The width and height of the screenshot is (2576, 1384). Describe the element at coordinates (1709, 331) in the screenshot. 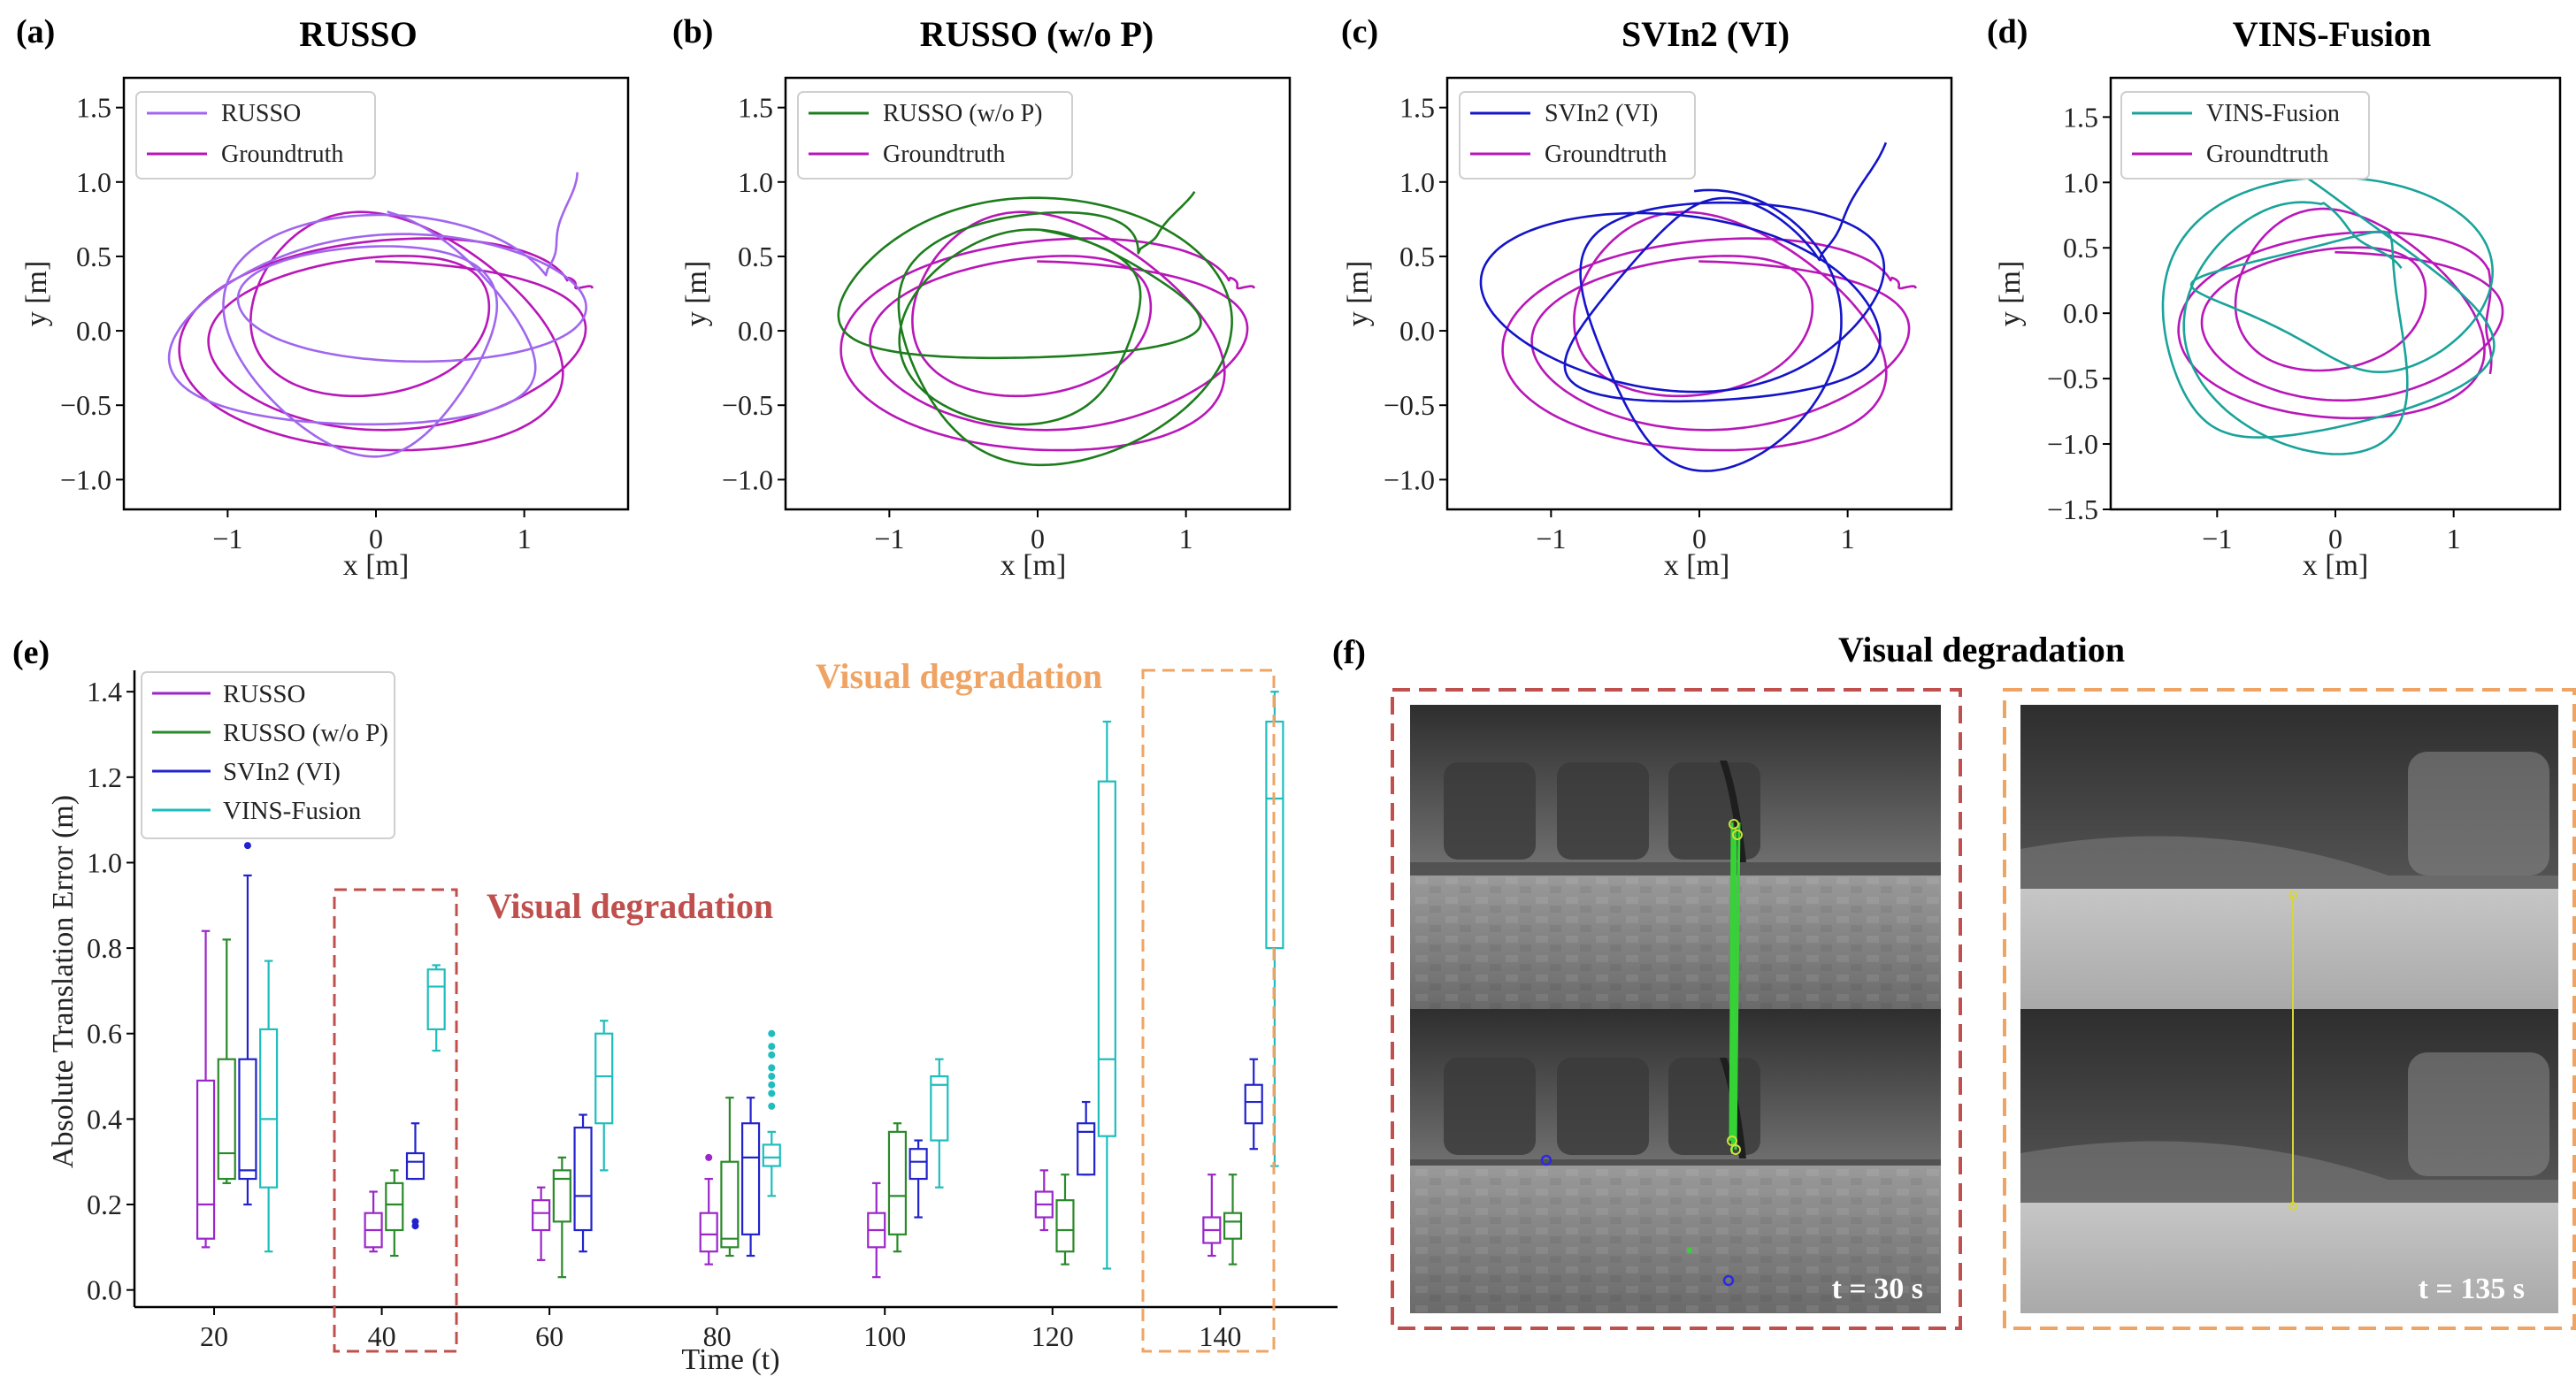

I see `trajectory-groundtruth` at that location.